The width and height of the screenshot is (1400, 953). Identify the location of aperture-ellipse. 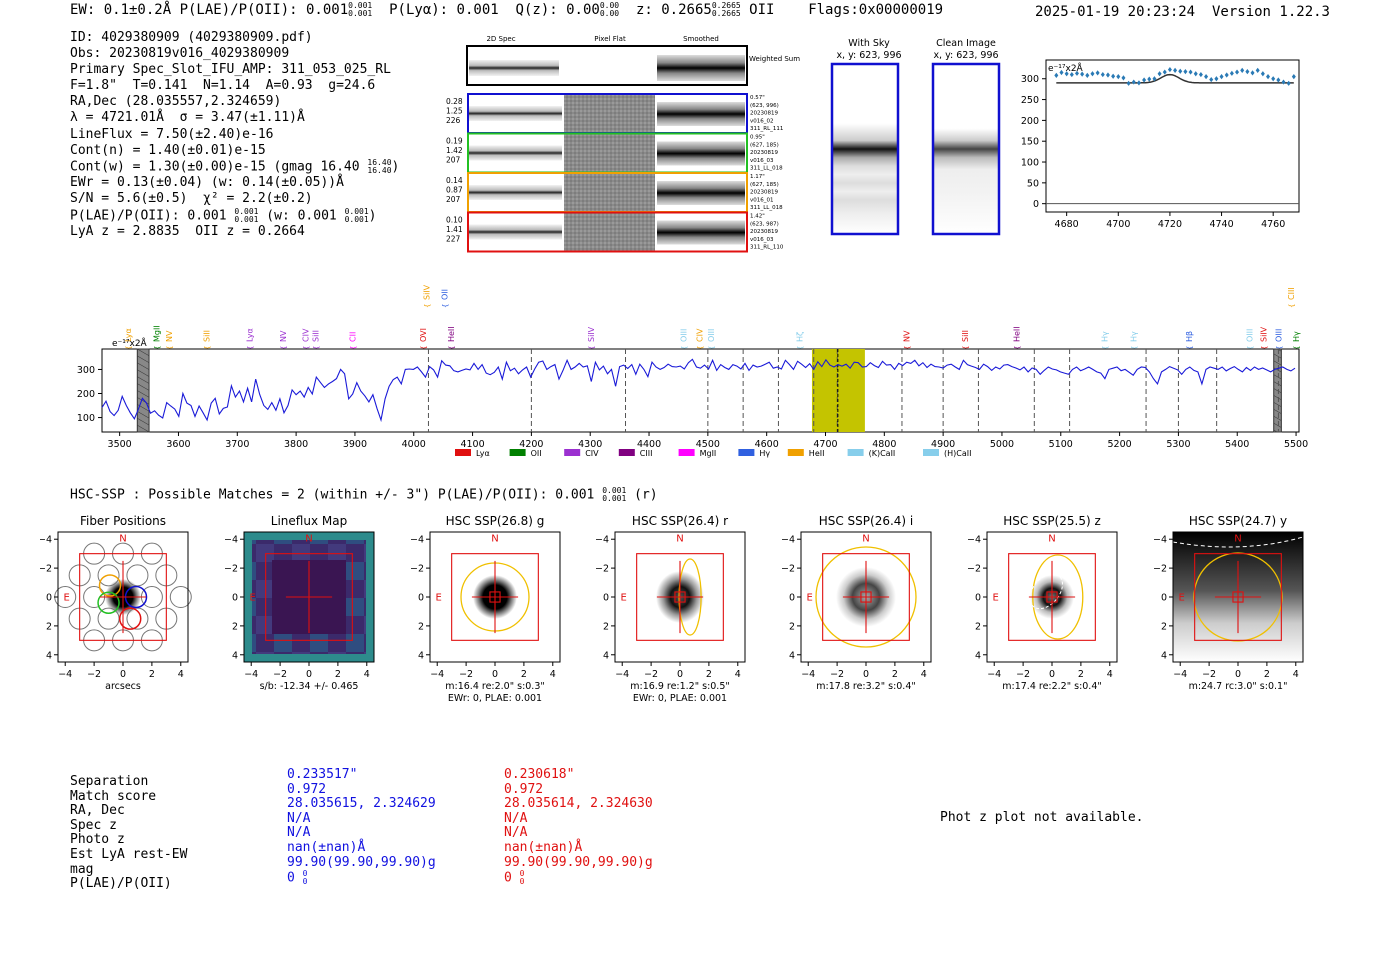
(1238, 597).